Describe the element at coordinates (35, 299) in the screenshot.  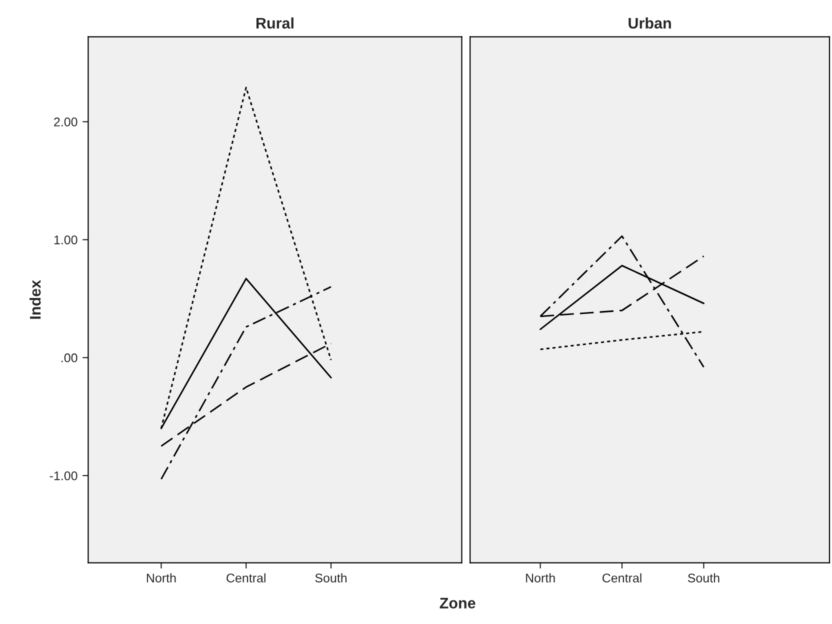
I see `y-axis-title: Index` at that location.